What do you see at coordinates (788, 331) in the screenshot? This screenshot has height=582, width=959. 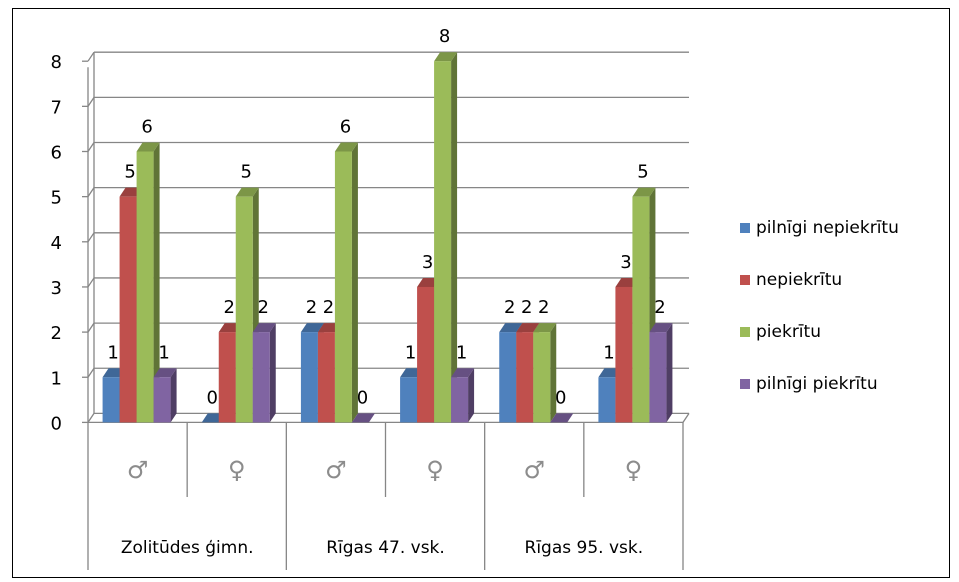 I see `legend-label-3: piekrītu` at bounding box center [788, 331].